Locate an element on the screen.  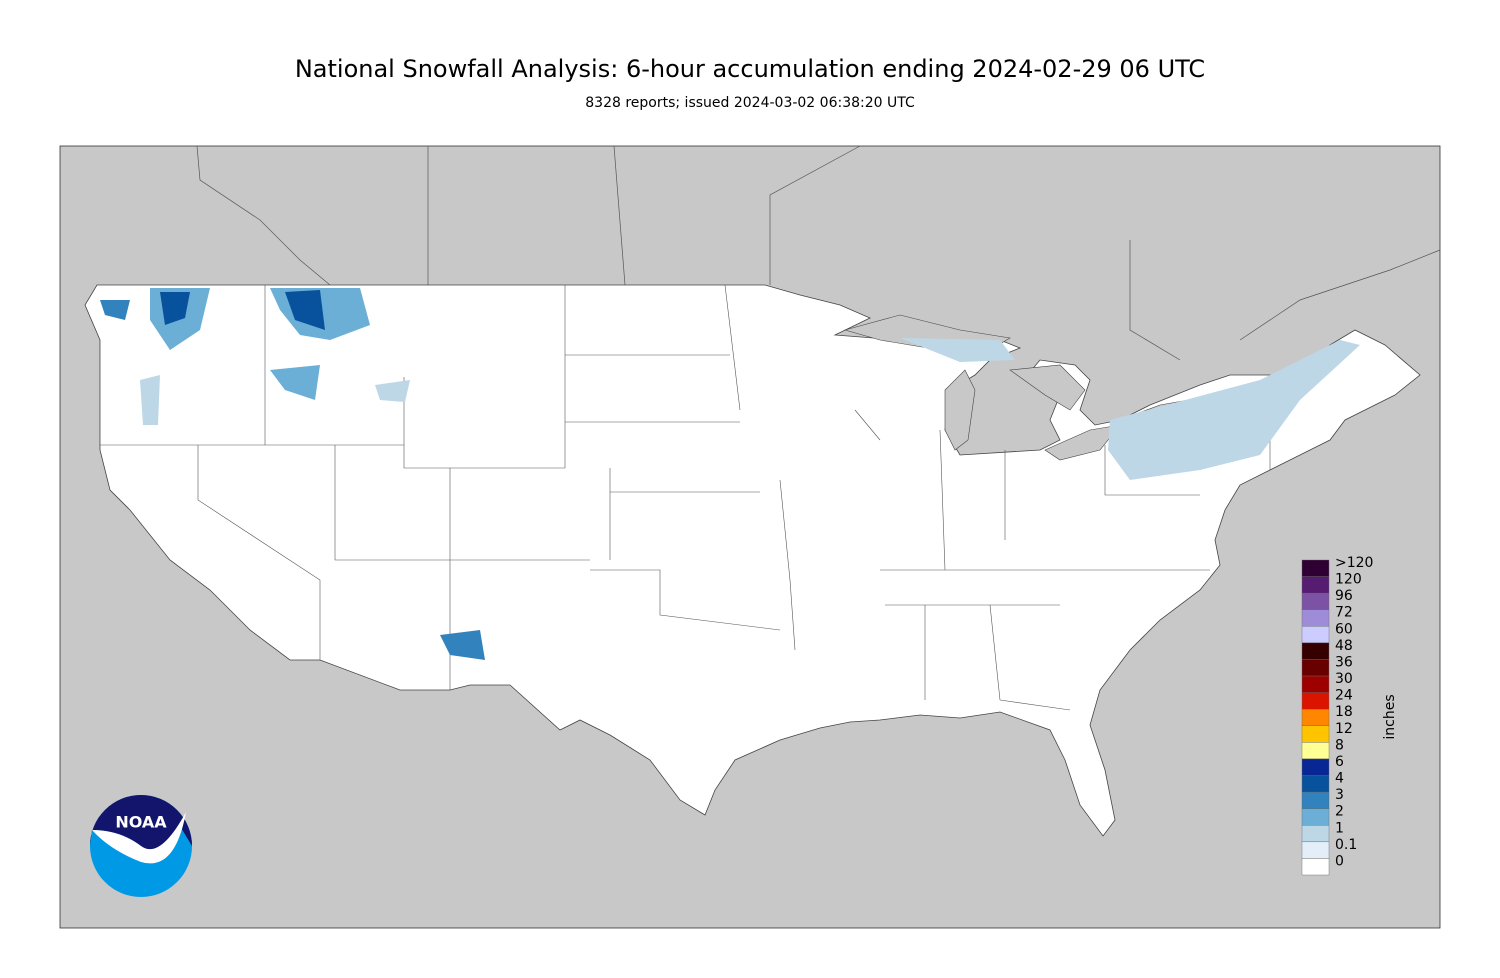
legend-label: 60 is located at coordinates (1344, 629).